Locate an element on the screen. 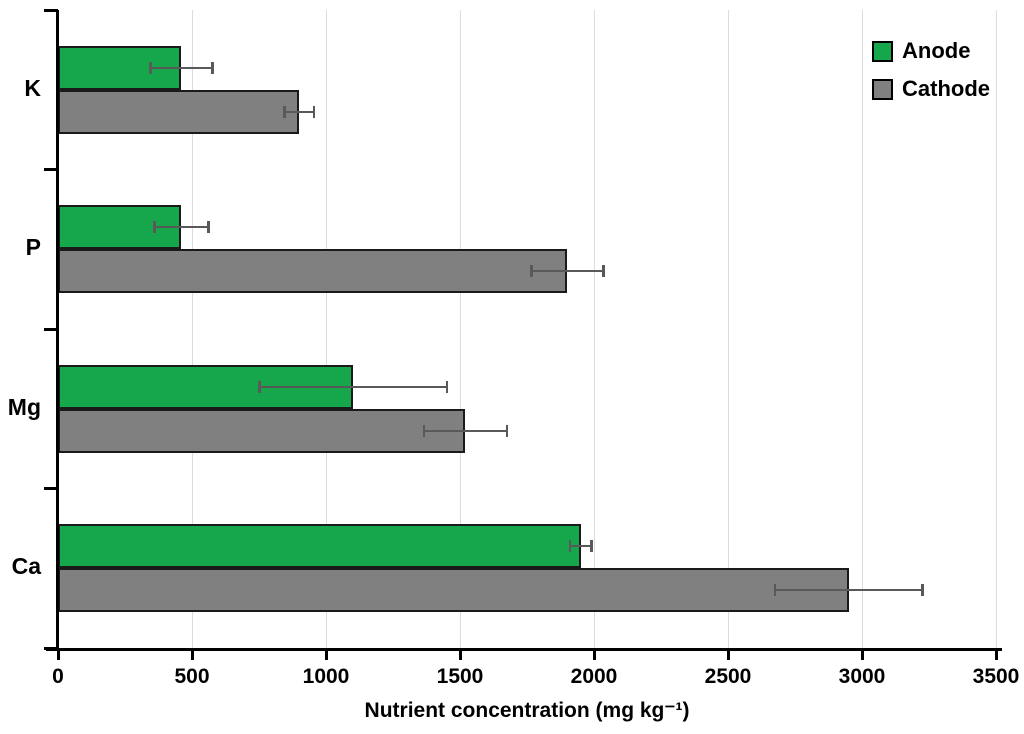  error-bar-anode-mg is located at coordinates (353, 386).